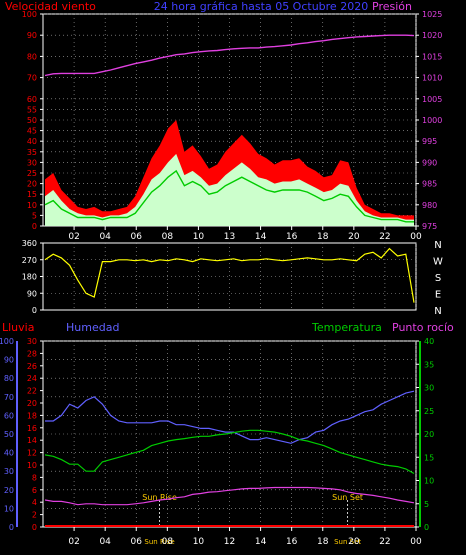  What do you see at coordinates (432, 56) in the screenshot?
I see `pressure-y-tick-label: 1015` at bounding box center [432, 56].